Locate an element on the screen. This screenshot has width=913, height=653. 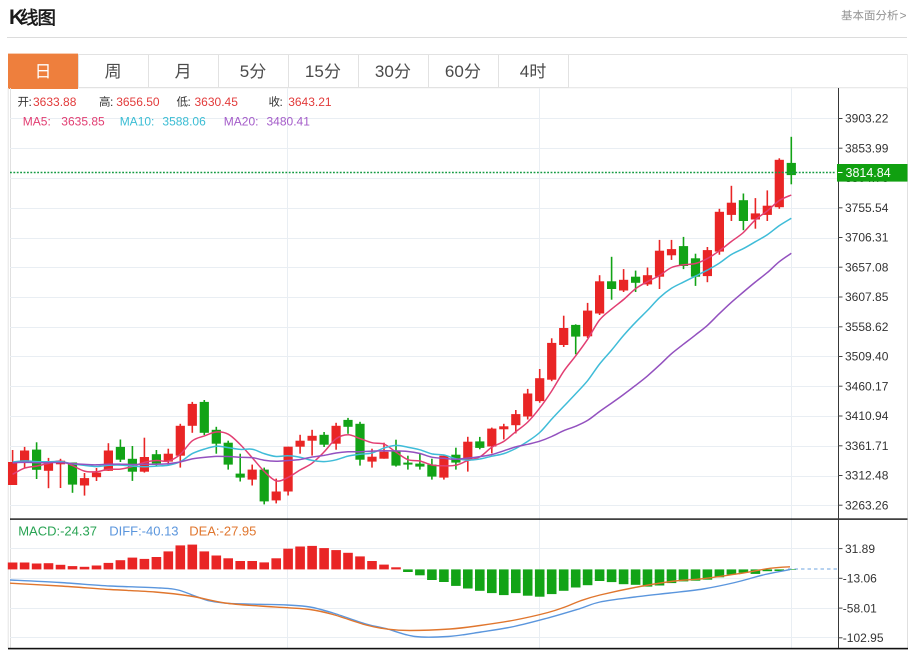
svg-text: DIFF:-40.13 is located at coordinates (143, 531).